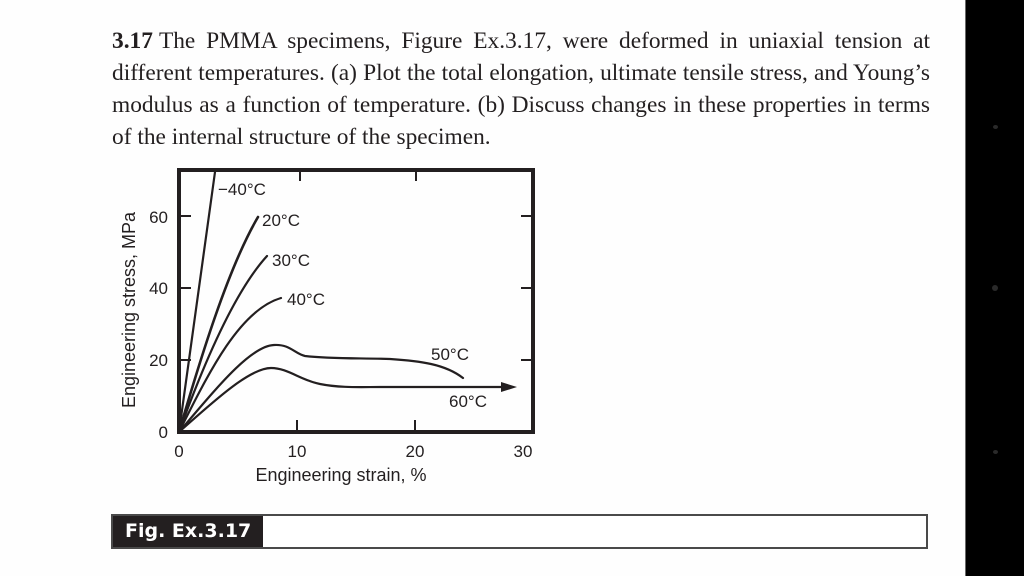 This screenshot has width=1024, height=576. What do you see at coordinates (340, 400) in the screenshot?
I see `curve-60c` at bounding box center [340, 400].